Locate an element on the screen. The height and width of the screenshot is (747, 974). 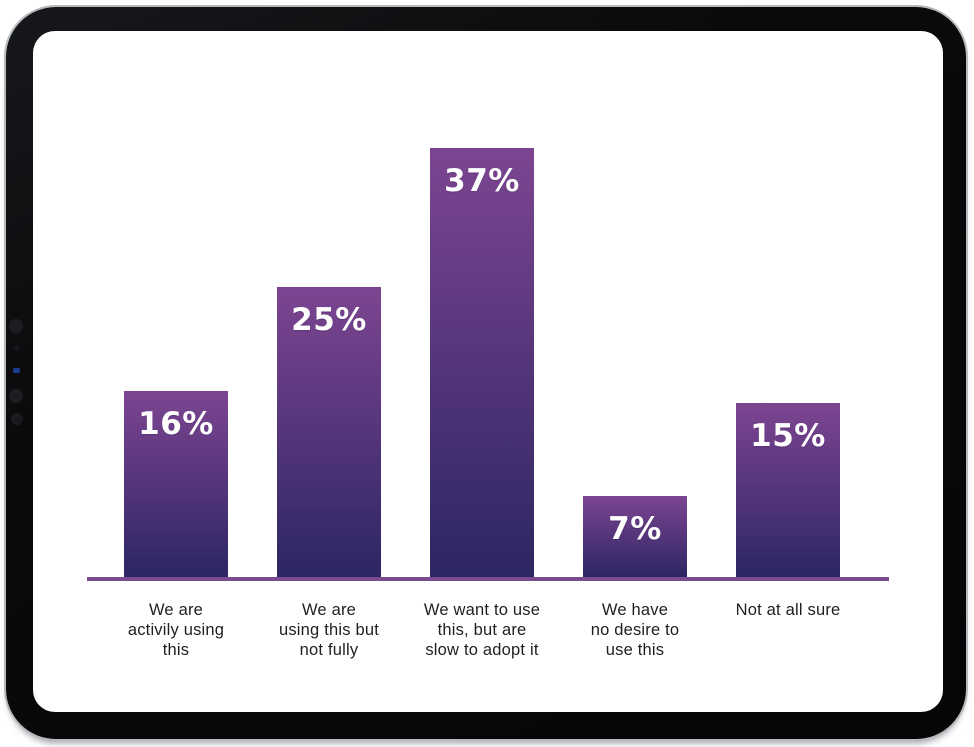
bar-column-1: 16% is located at coordinates (176, 484).